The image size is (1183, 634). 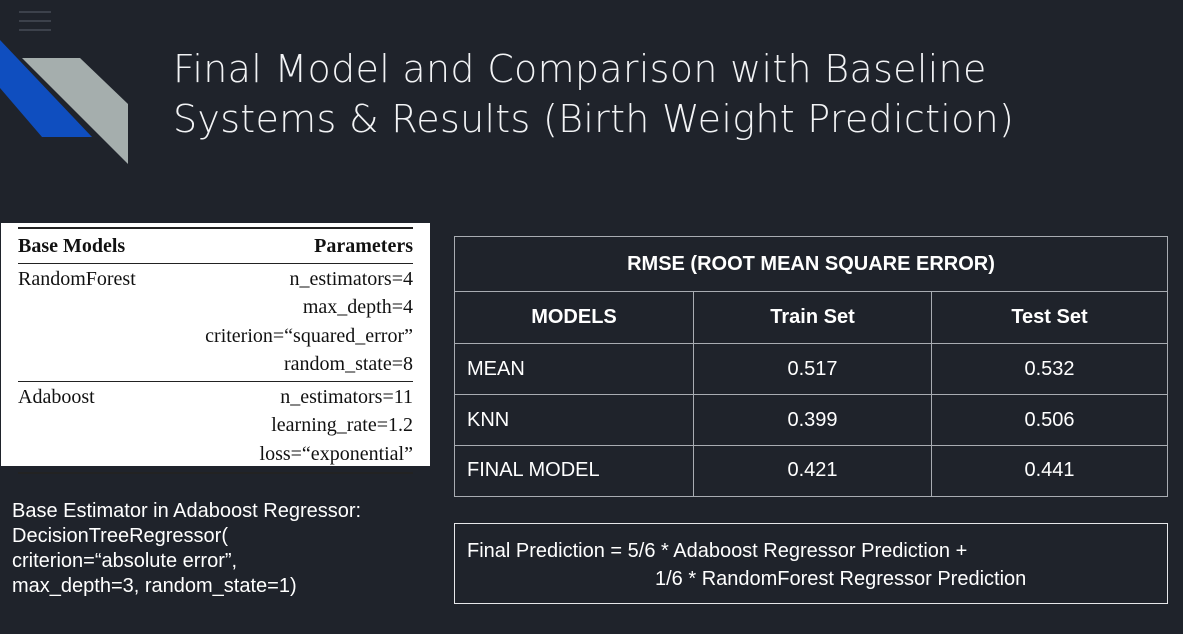 I want to click on menu-icon, so click(x=35, y=21).